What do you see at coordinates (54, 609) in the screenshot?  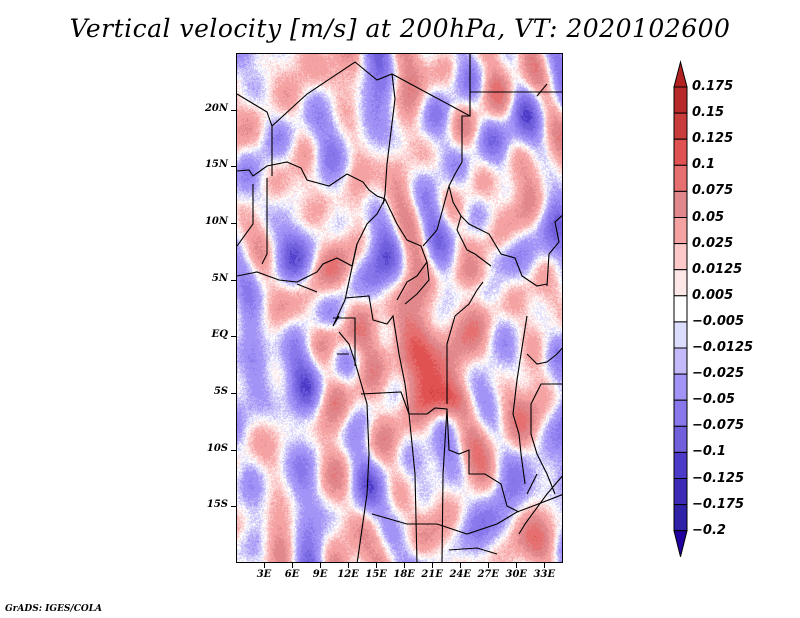 I see `grads-credit: GrADS: IGES/COLA` at bounding box center [54, 609].